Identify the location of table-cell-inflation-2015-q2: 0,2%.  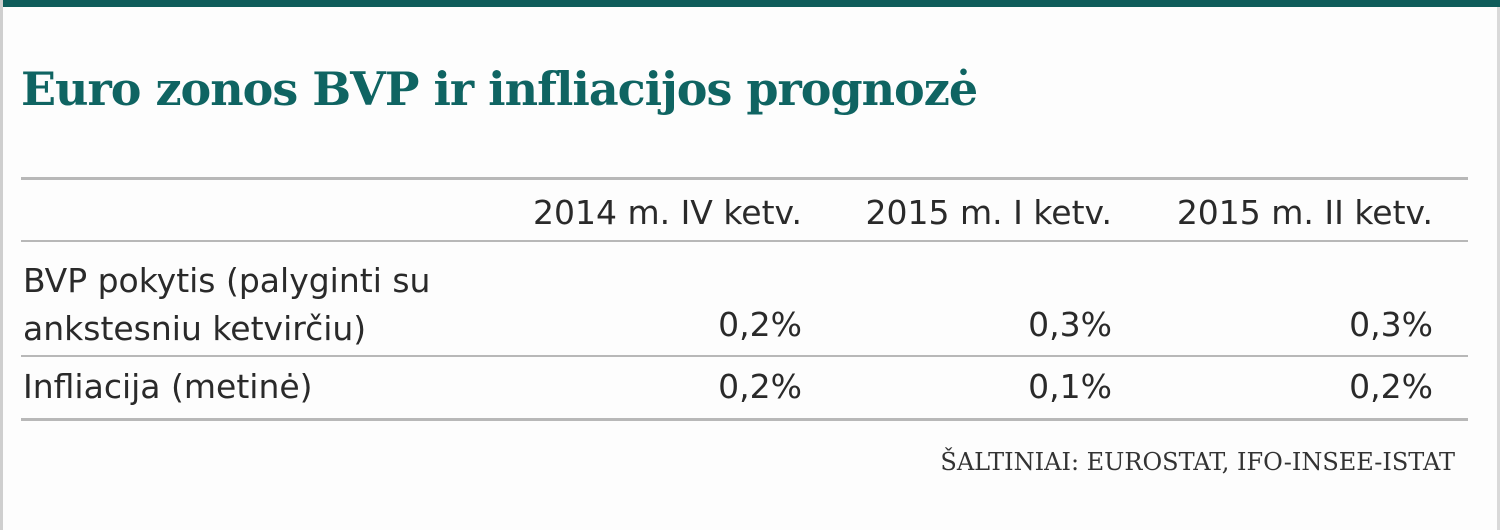
(1391, 386).